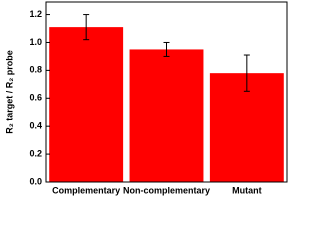 The height and width of the screenshot is (240, 320). What do you see at coordinates (35, 42) in the screenshot?
I see `y-tick-label: 1.0` at bounding box center [35, 42].